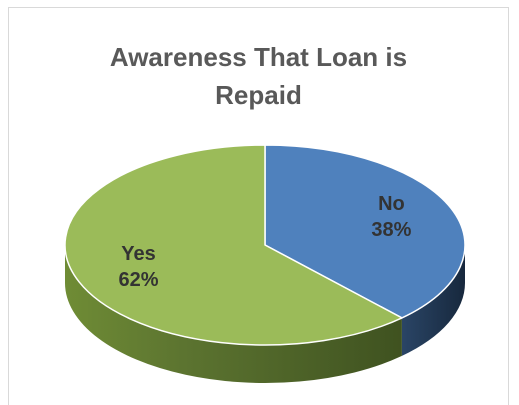 The image size is (519, 405). Describe the element at coordinates (433, 300) in the screenshot. I see `pie-side-no` at that location.